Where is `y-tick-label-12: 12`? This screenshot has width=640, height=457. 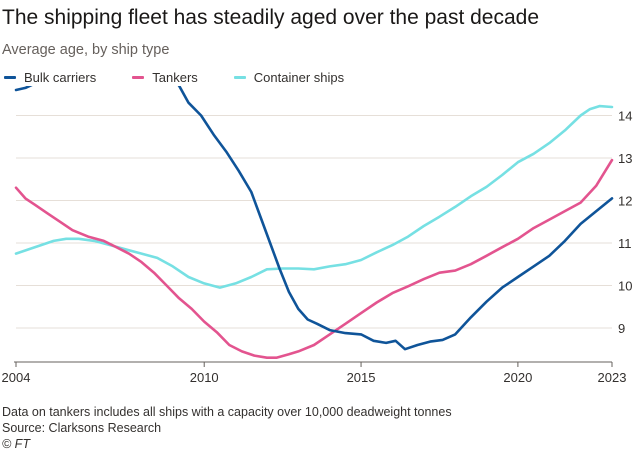 y-tick-label-12: 12 is located at coordinates (625, 201).